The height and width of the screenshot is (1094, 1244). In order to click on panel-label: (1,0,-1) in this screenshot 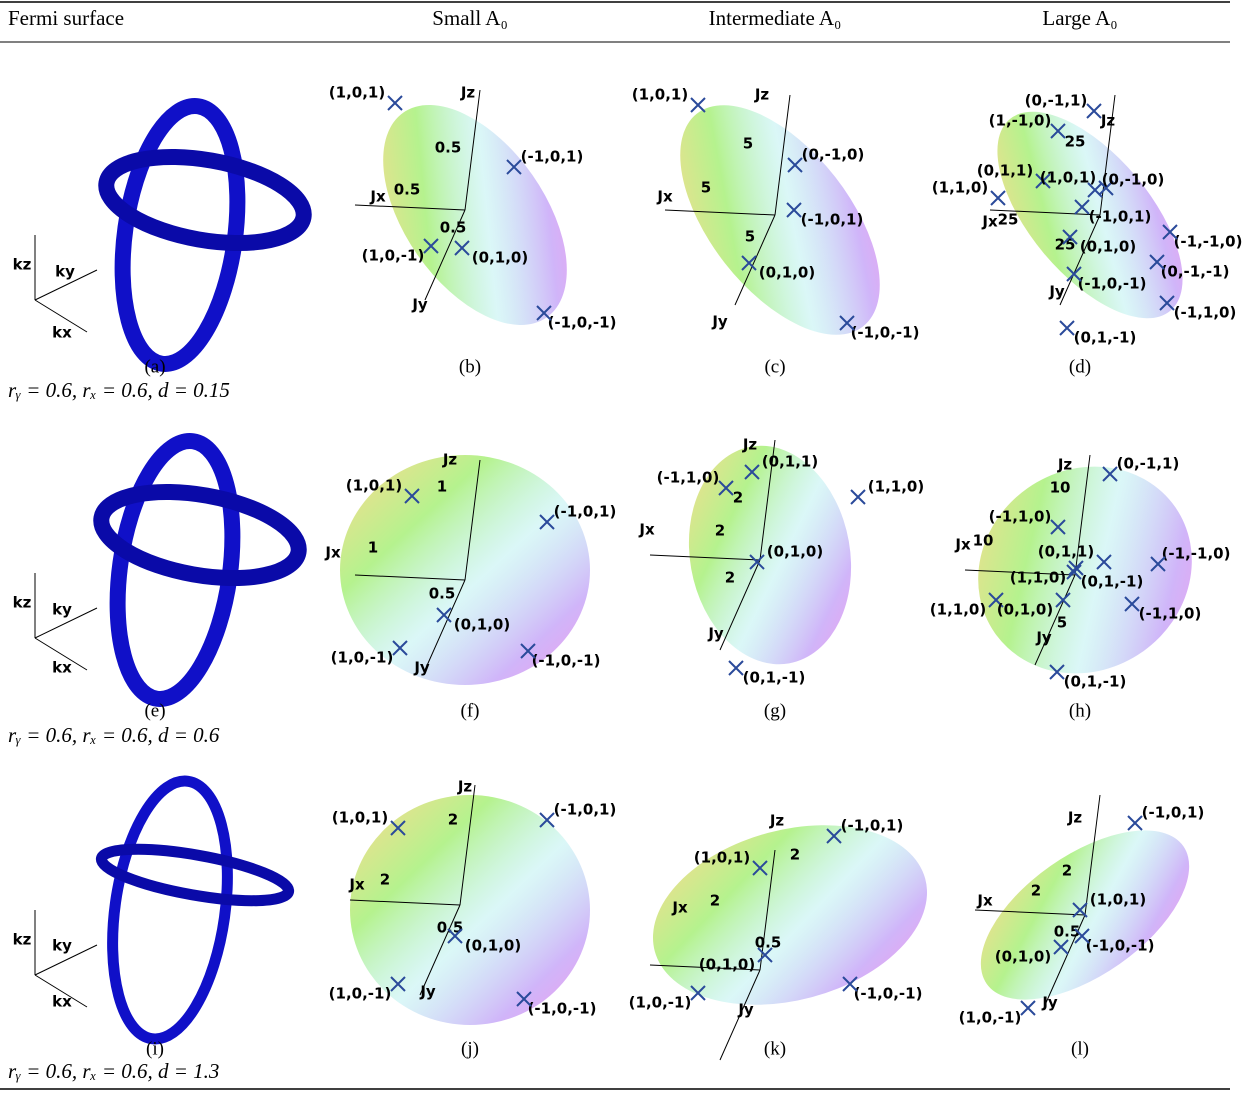, I will do `click(360, 994)`.